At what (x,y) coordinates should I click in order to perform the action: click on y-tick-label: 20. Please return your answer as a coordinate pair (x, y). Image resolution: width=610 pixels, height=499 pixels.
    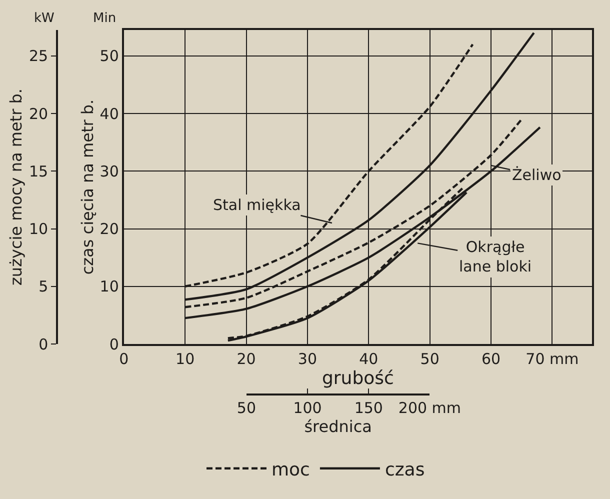
    Looking at the image, I should click on (109, 229).